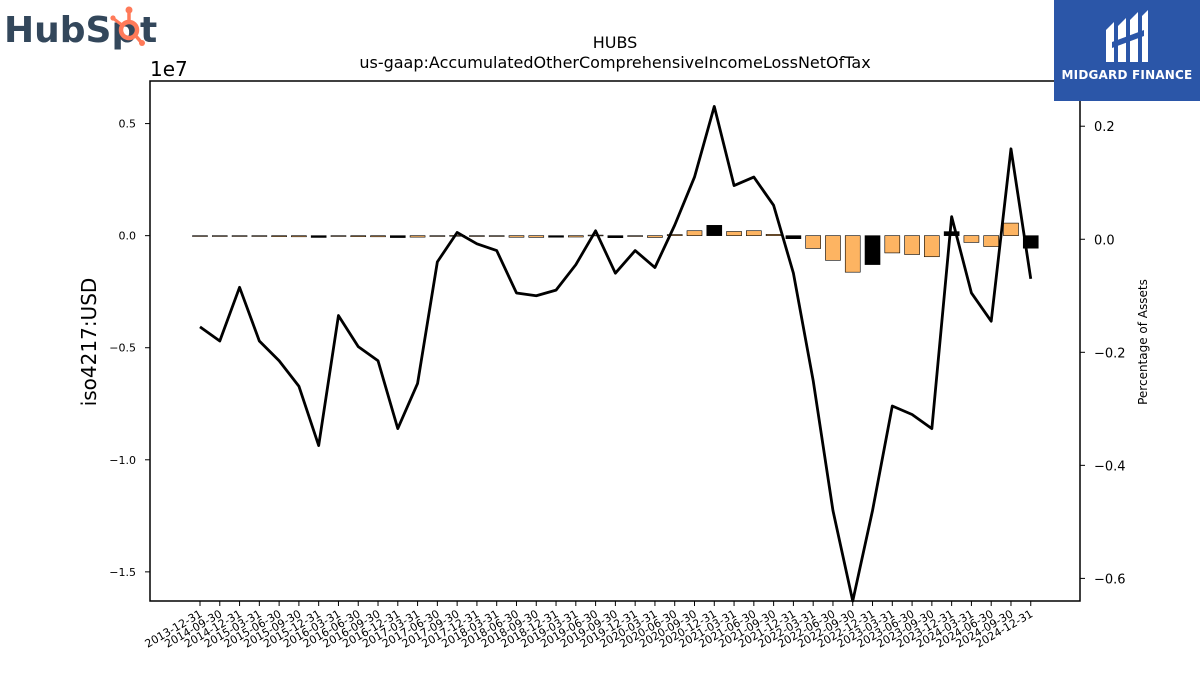 Image resolution: width=1200 pixels, height=675 pixels. What do you see at coordinates (127, 26) in the screenshot?
I see `sprocket-icon` at bounding box center [127, 26].